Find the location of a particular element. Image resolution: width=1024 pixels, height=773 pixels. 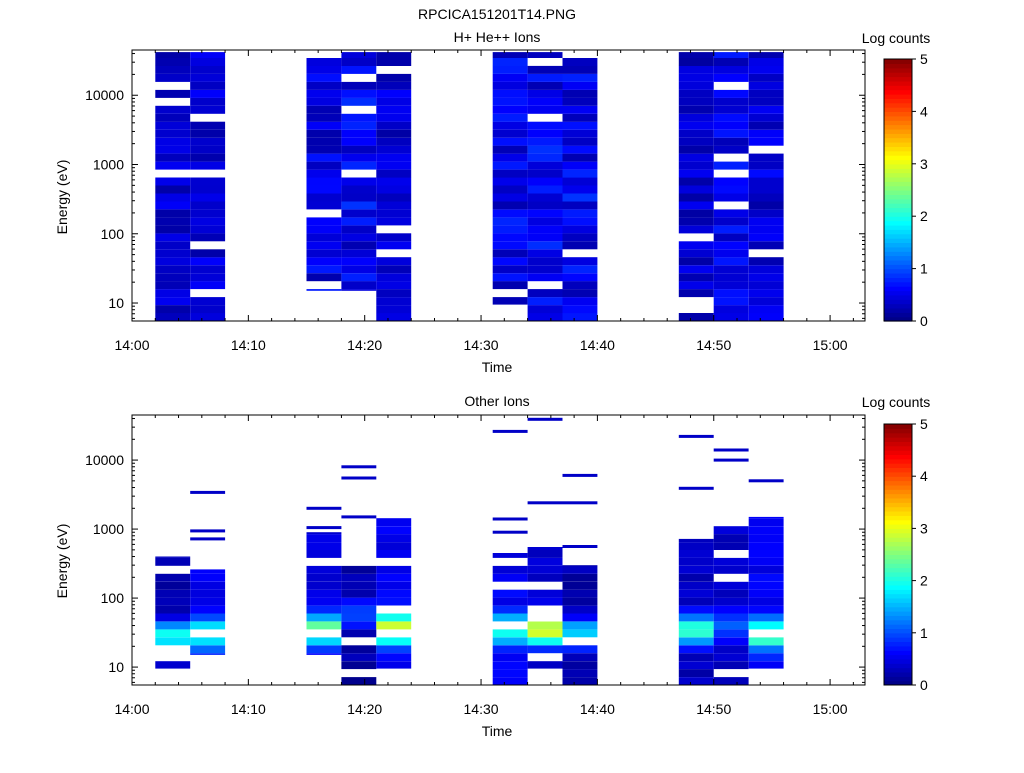

figure-title: RPCICA151201T14.PNG is located at coordinates (497, 14).